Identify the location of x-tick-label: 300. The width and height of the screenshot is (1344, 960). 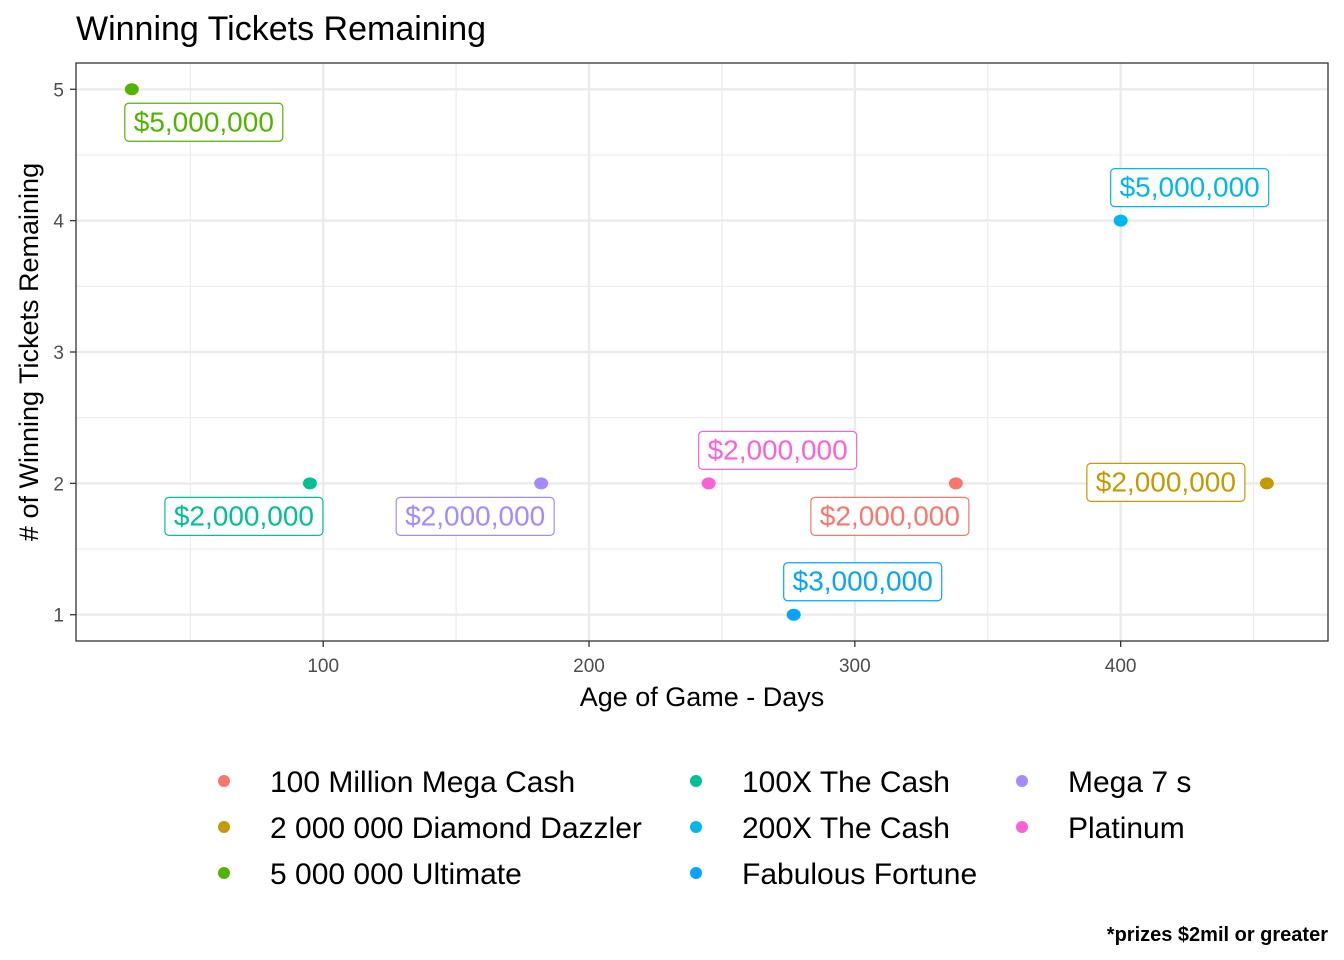
(855, 666).